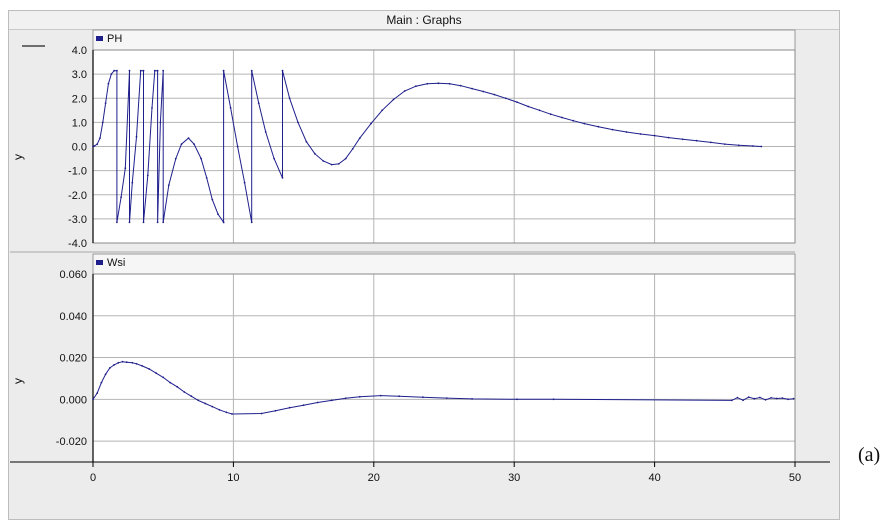 The width and height of the screenshot is (892, 523). I want to click on figure-caption: (a), so click(869, 455).